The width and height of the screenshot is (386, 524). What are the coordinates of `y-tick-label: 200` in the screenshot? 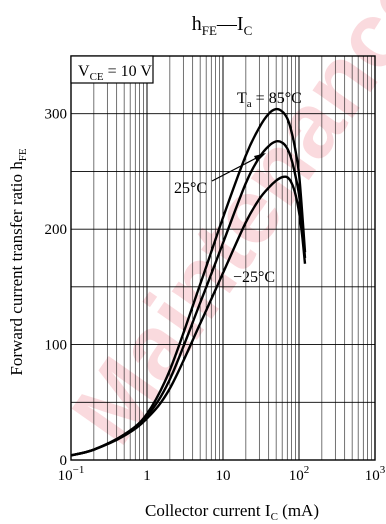 It's located at (56, 230).